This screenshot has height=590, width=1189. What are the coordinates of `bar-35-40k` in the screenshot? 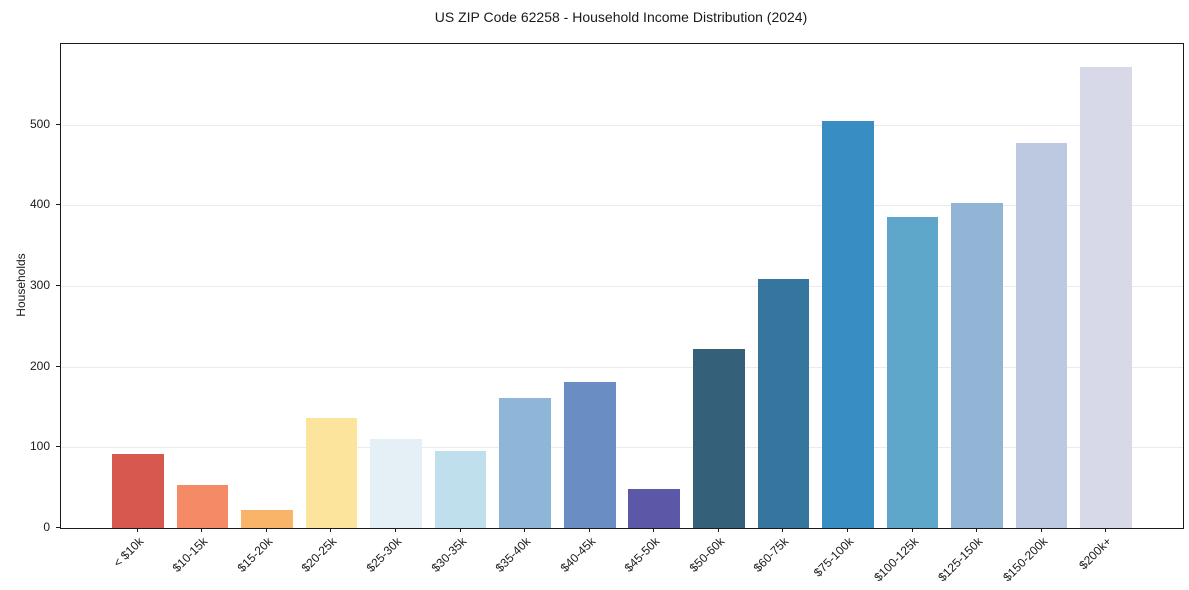 It's located at (525, 463).